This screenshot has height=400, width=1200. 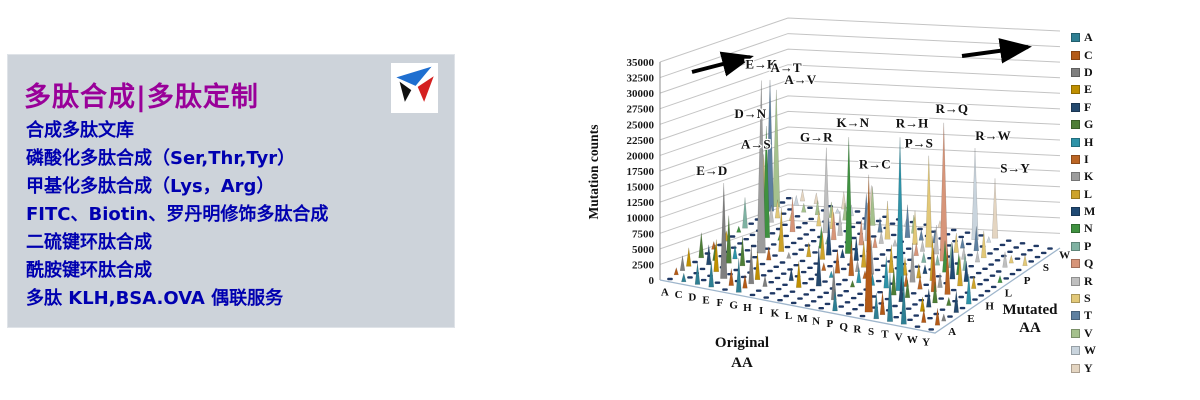 What do you see at coordinates (1031, 310) in the screenshot?
I see `z-axis-title: Mutated` at bounding box center [1031, 310].